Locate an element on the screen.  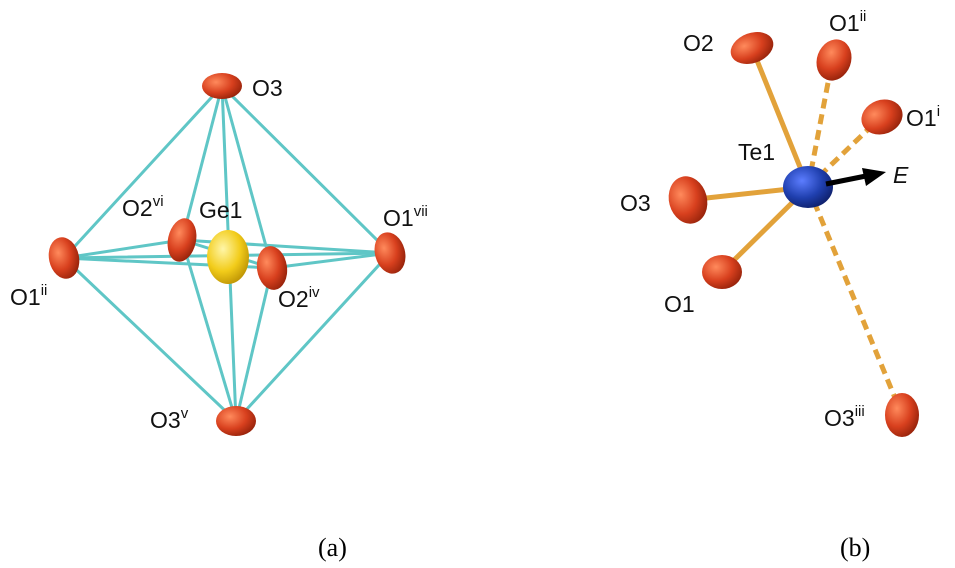
oxygen-atom-o1-i is located at coordinates (882, 117).